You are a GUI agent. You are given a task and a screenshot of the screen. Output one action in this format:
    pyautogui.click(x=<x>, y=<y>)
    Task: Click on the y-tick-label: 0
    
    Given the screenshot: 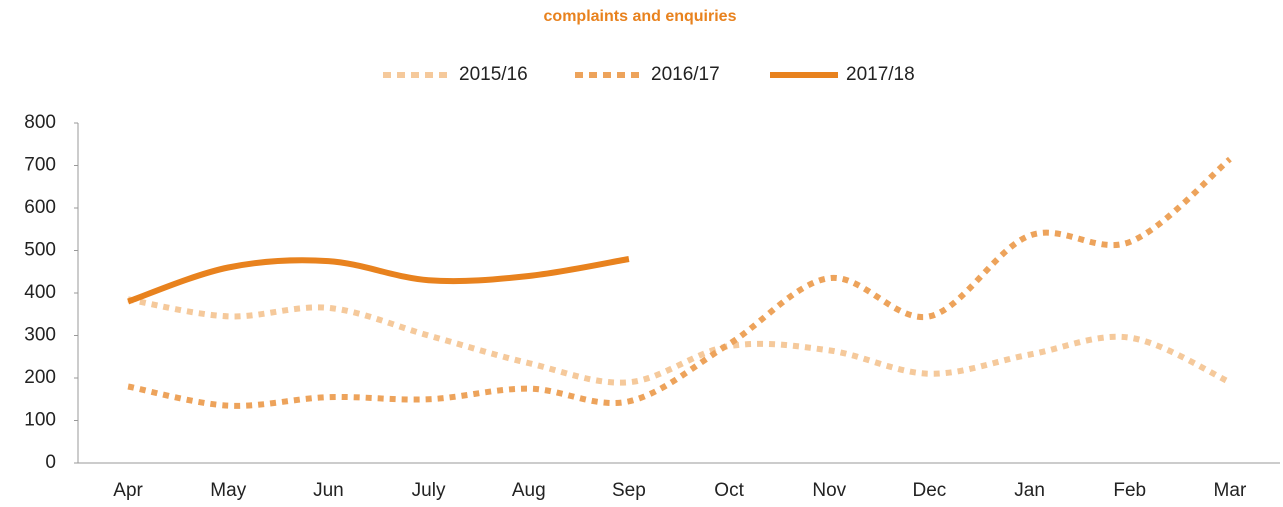 What is the action you would take?
    pyautogui.click(x=50, y=462)
    